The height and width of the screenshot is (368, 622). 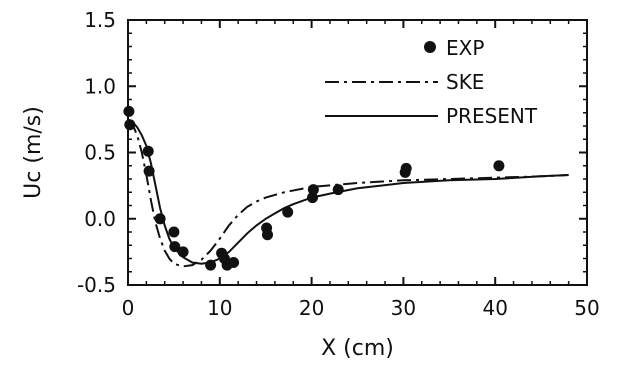 I want to click on y-tick-label: 1.0, so click(x=100, y=86).